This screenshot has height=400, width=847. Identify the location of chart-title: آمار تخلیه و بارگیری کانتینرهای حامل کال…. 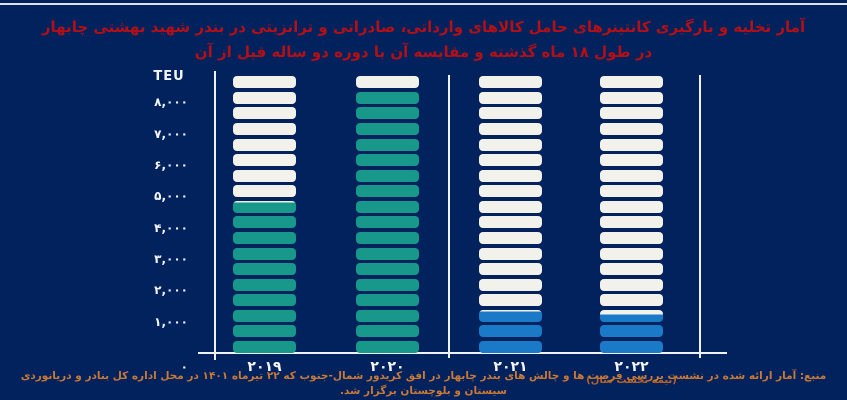
(423, 40).